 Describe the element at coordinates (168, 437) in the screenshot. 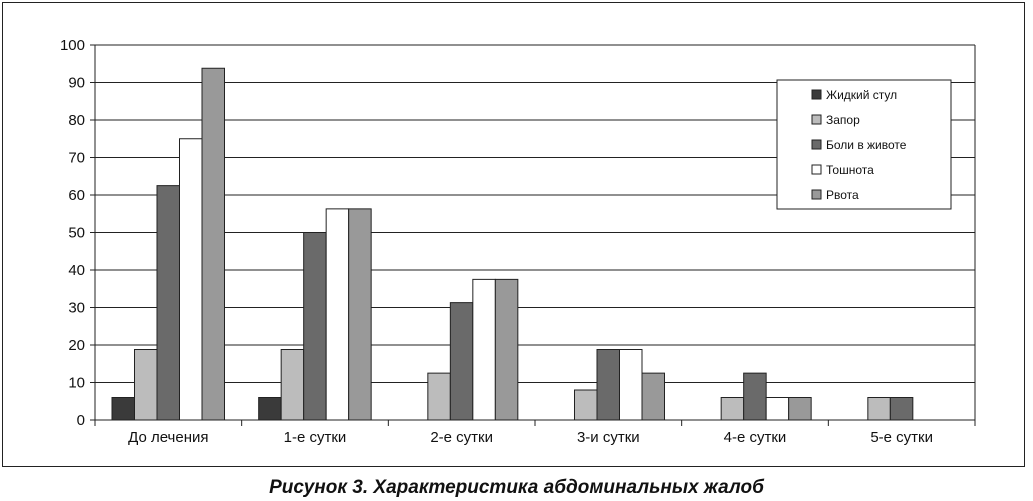

I see `x-tick-label: До лечения` at that location.